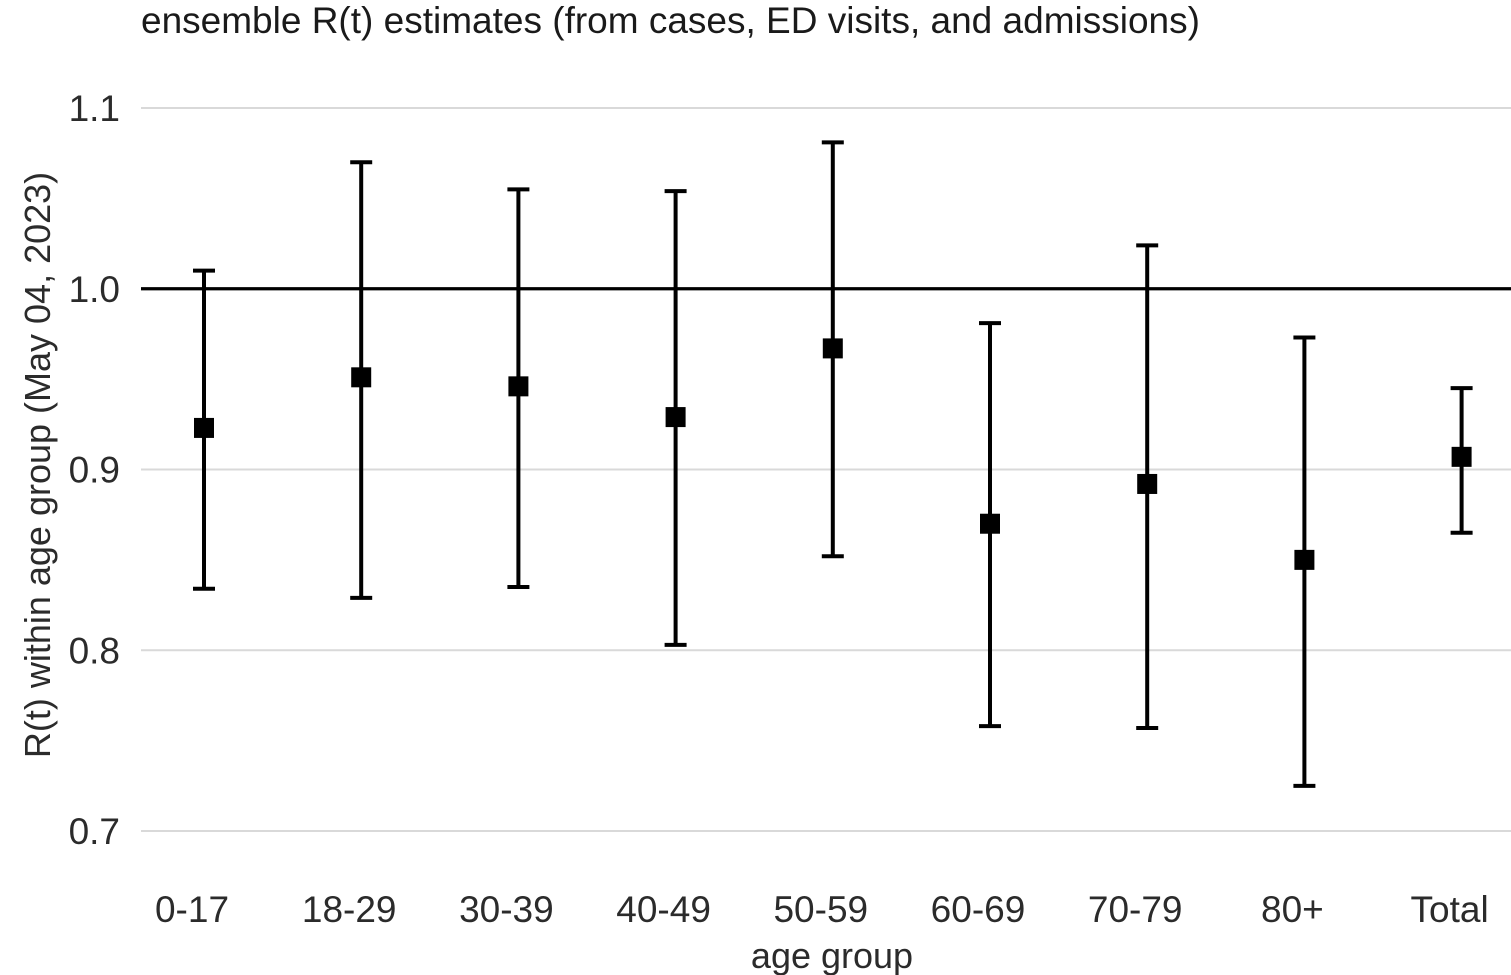  Describe the element at coordinates (663, 909) in the screenshot. I see `x-tick-label: 40-49` at that location.